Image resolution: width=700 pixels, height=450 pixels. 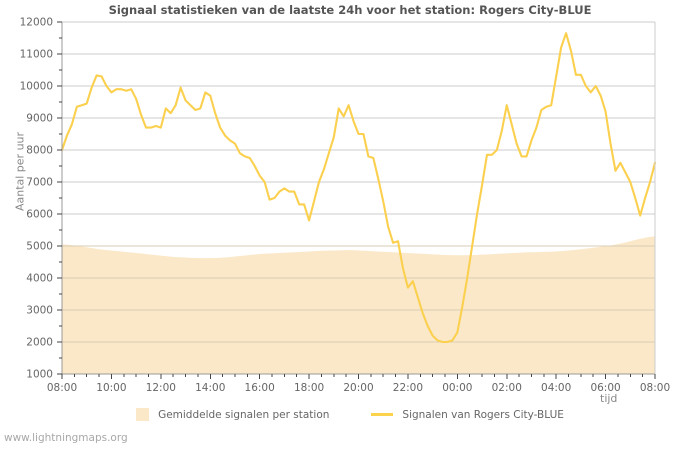 What do you see at coordinates (309, 388) in the screenshot?
I see `x-tick-label: 18:00` at bounding box center [309, 388].